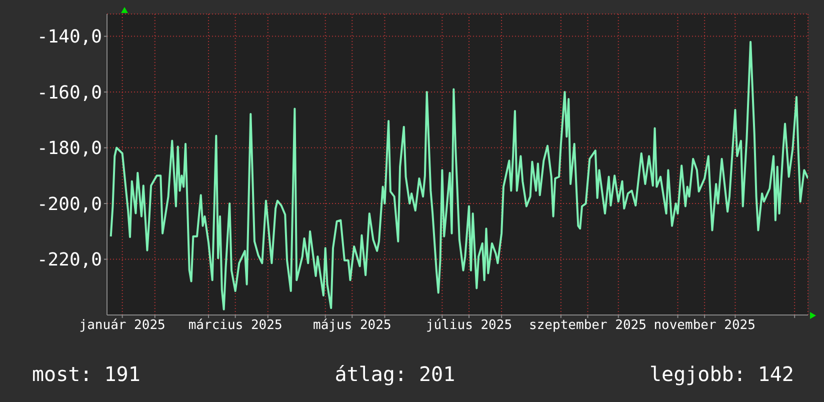 Image resolution: width=824 pixels, height=402 pixels. Describe the element at coordinates (587, 326) in the screenshot. I see `x-tick-label: szeptember 2025` at that location.